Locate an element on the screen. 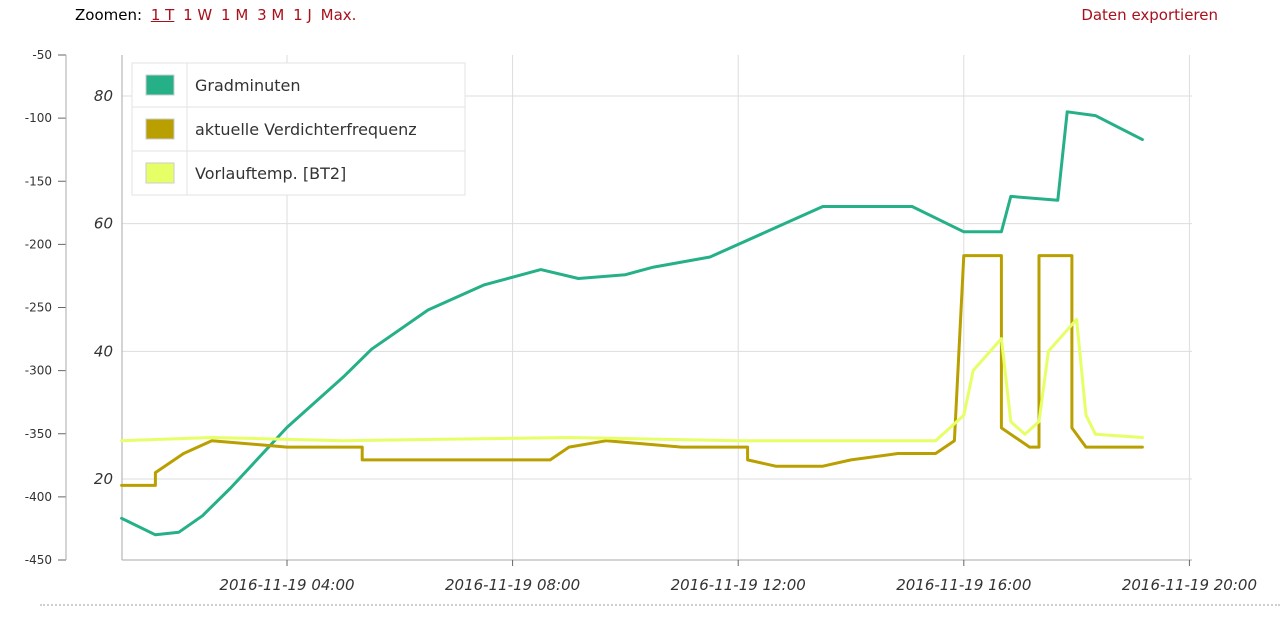  x-tick-label: 2016-11-19 16:00 is located at coordinates (963, 585).